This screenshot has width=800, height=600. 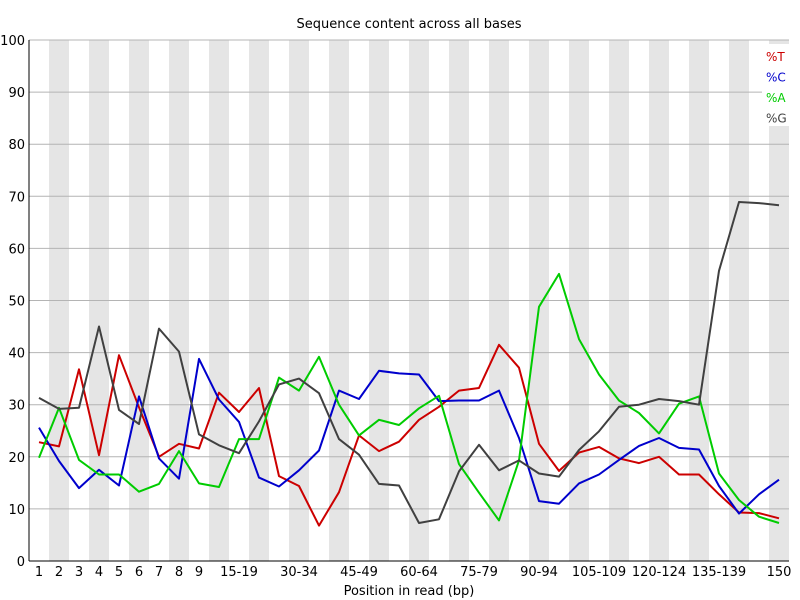 I want to click on x-tick-label: 5, so click(x=119, y=572).